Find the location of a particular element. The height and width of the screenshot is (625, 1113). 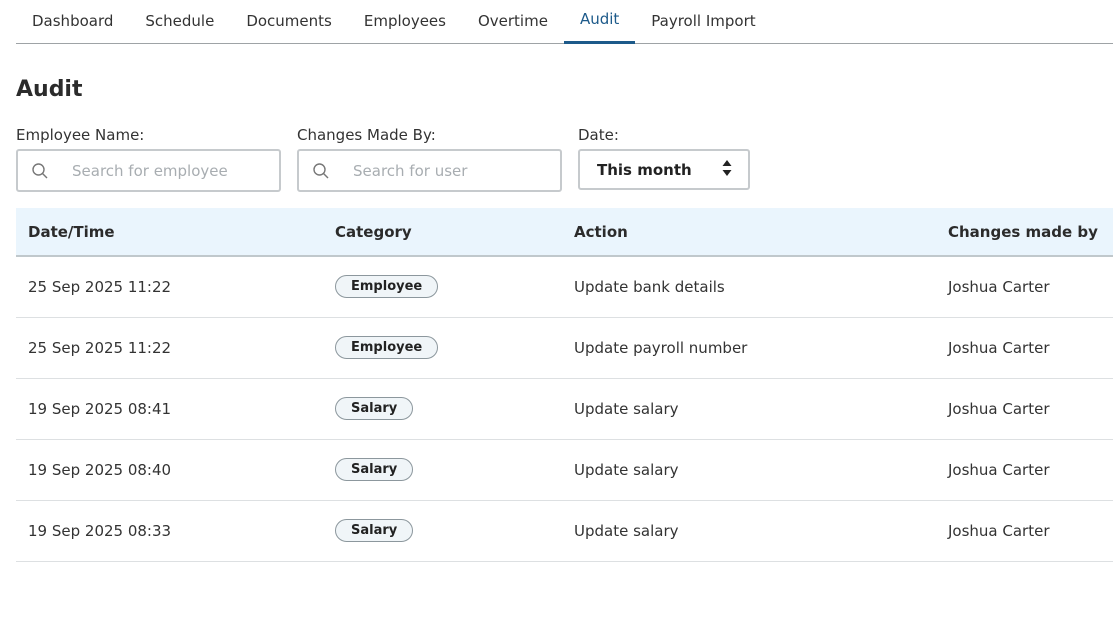

employee-search-placeholder: Search for employee is located at coordinates (150, 170).